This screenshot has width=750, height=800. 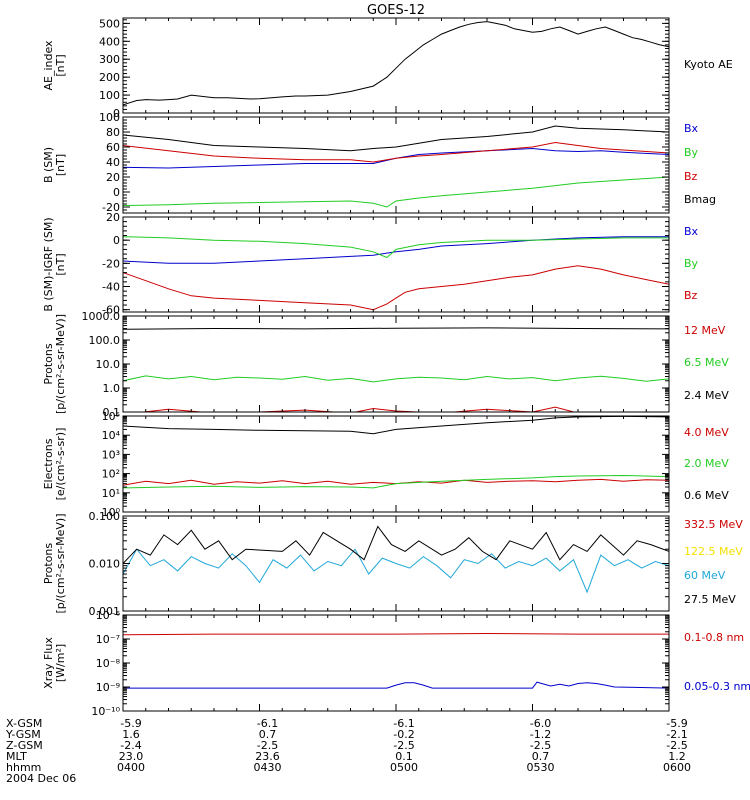 What do you see at coordinates (396, 634) in the screenshot?
I see `series-line-0-1-0-8-nm` at bounding box center [396, 634].